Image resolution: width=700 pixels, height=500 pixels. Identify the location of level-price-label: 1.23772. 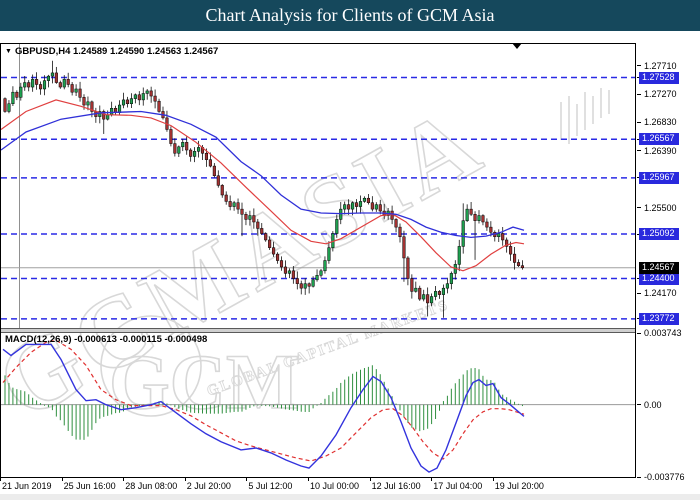
(659, 318).